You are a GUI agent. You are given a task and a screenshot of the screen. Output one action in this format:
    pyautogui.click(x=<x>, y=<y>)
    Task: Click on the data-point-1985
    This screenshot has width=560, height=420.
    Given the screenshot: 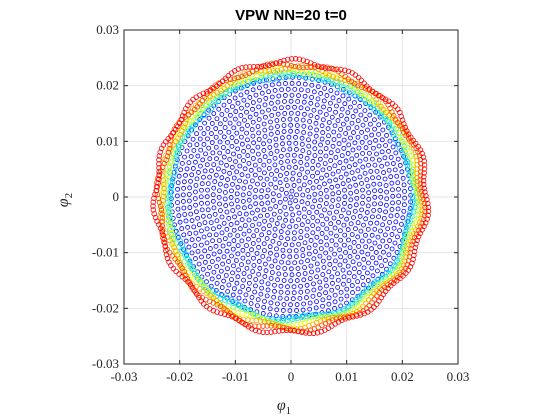 What is the action you would take?
    pyautogui.click(x=213, y=298)
    